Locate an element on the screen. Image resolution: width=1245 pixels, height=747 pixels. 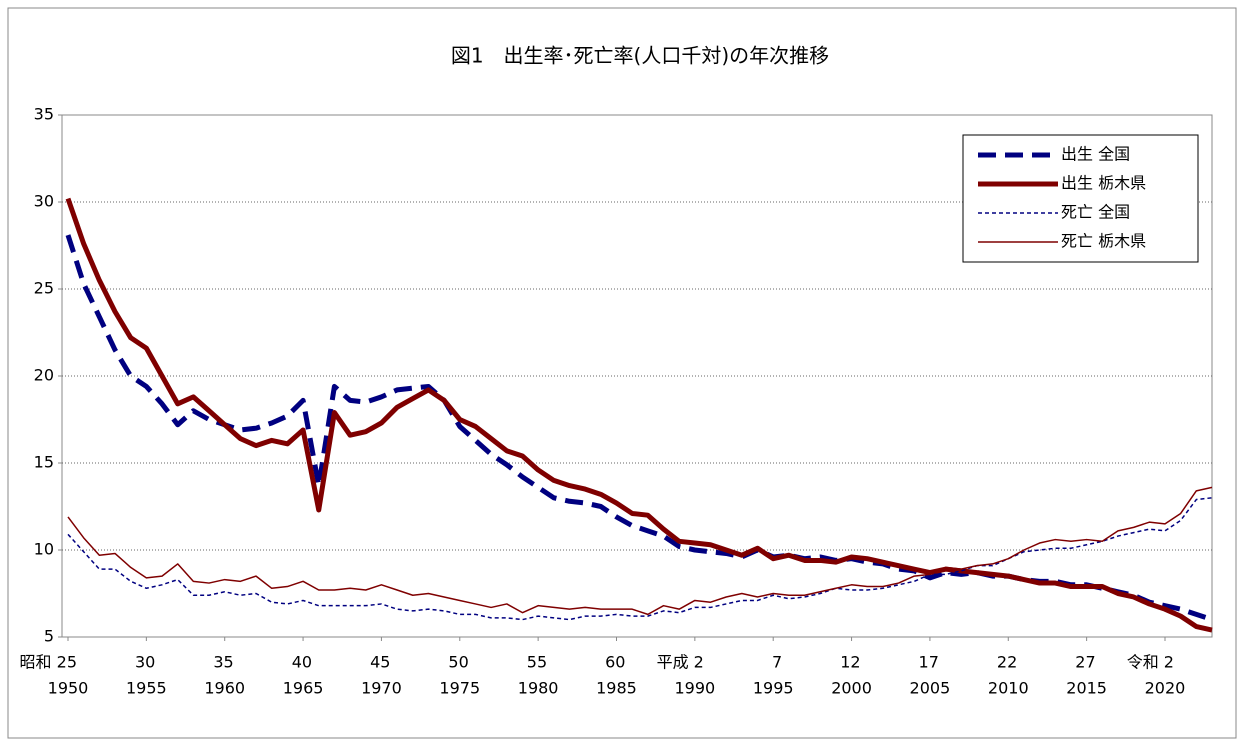
era-label: 令和 2 is located at coordinates (1150, 662).